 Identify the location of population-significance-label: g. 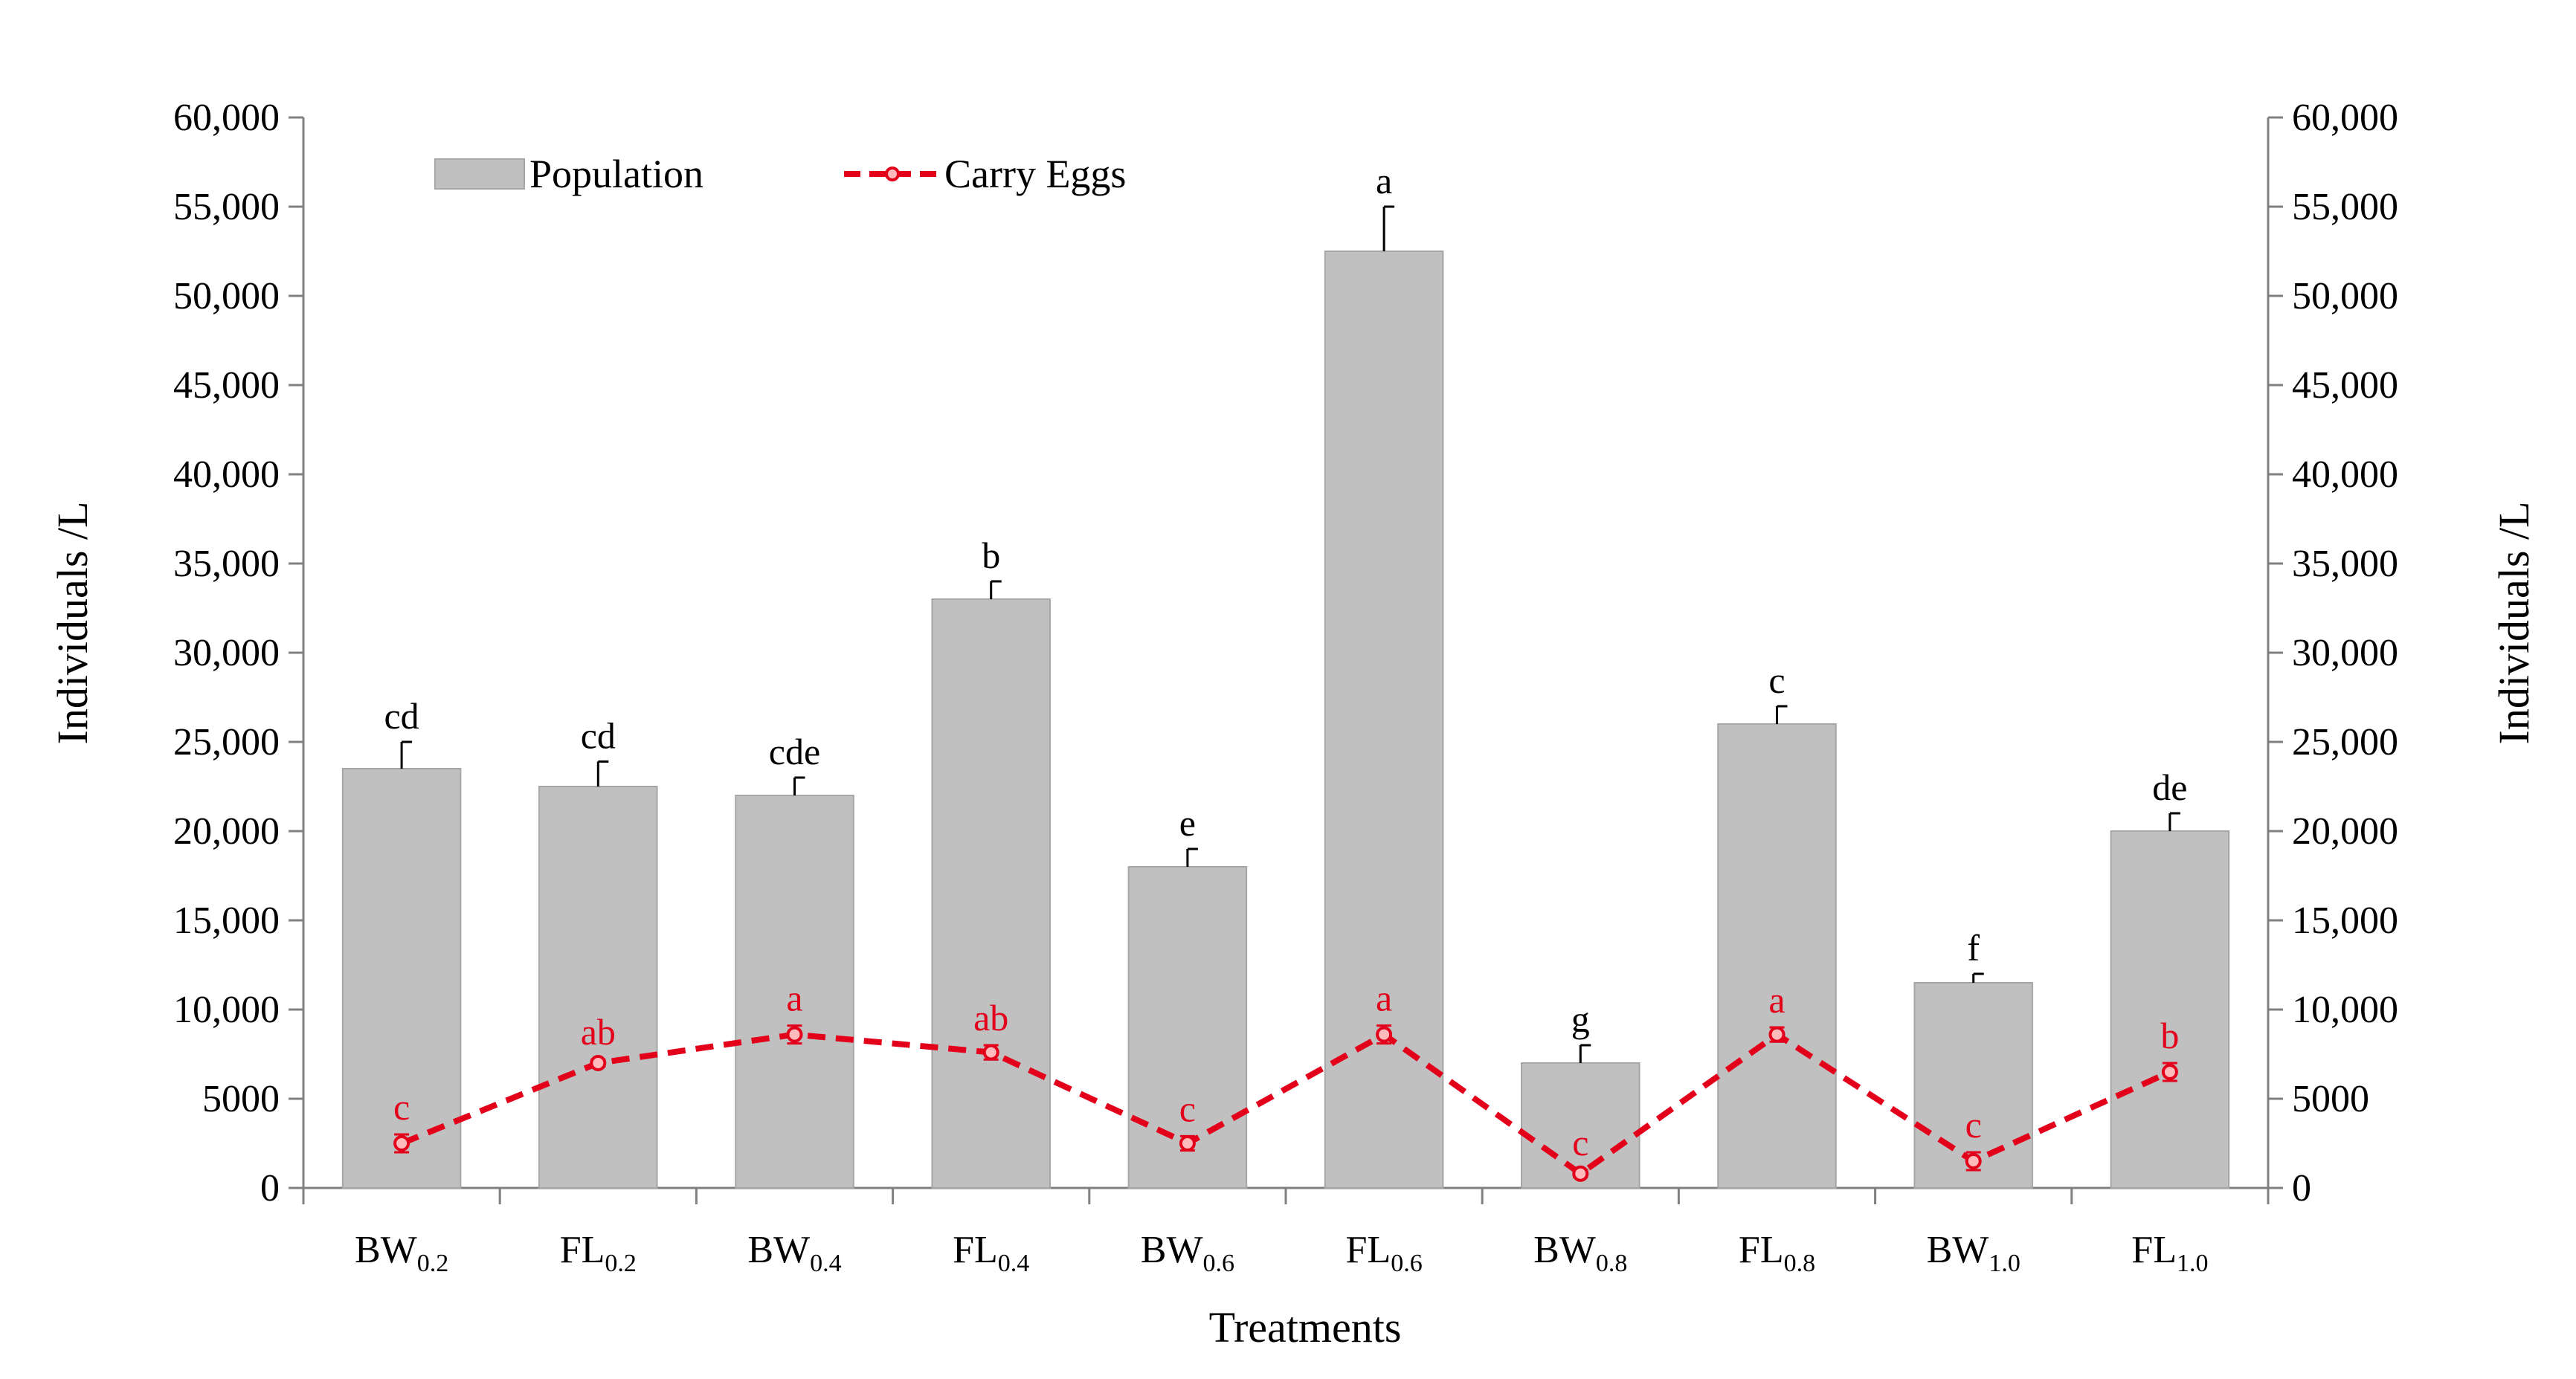
(1580, 1019).